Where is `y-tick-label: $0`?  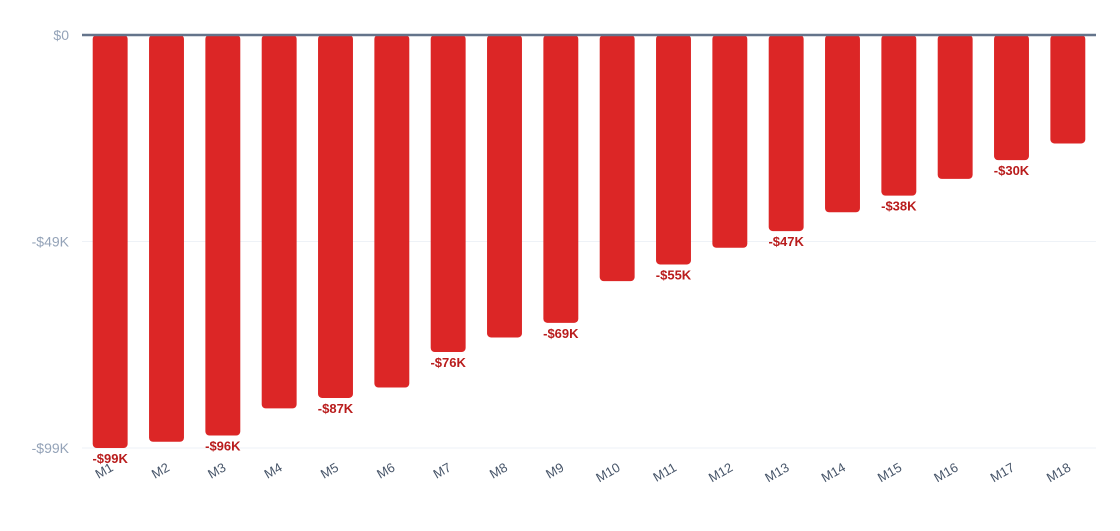
y-tick-label: $0 is located at coordinates (61, 35).